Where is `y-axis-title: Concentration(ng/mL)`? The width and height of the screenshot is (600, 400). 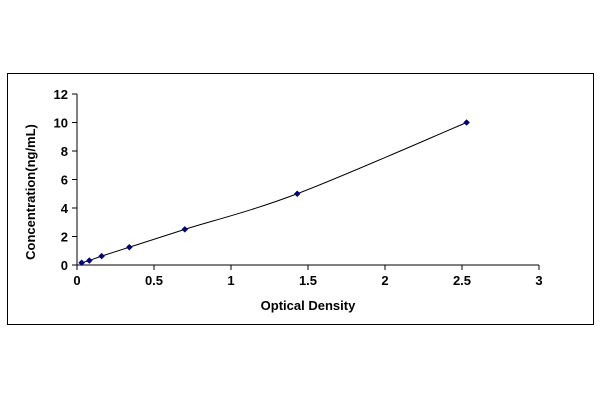 y-axis-title: Concentration(ng/mL) is located at coordinates (30, 192).